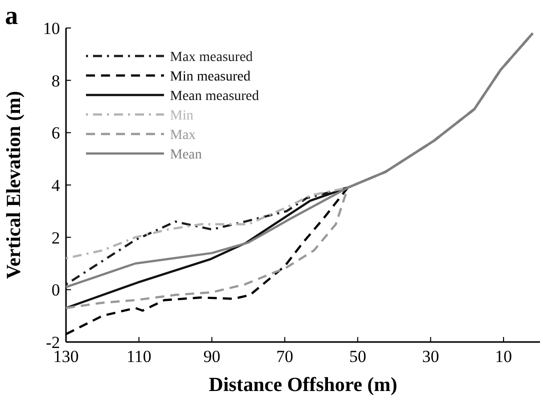  Describe the element at coordinates (431, 356) in the screenshot. I see `x-tick-label: 30` at that location.